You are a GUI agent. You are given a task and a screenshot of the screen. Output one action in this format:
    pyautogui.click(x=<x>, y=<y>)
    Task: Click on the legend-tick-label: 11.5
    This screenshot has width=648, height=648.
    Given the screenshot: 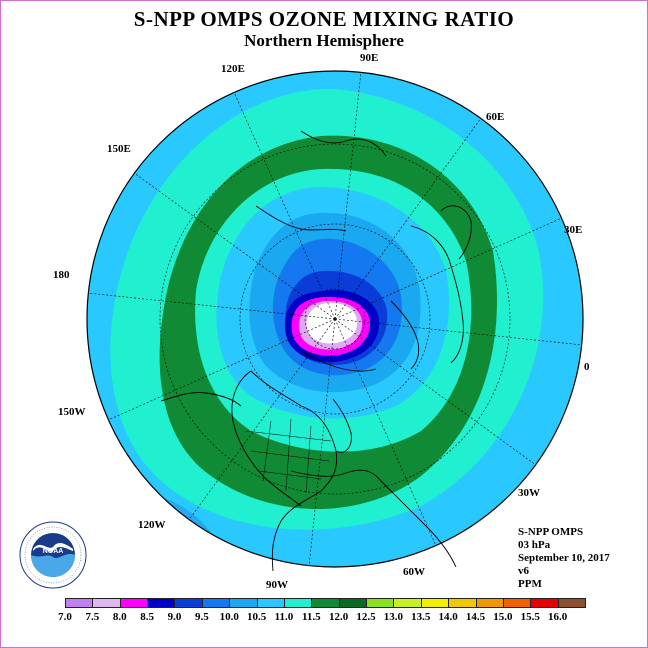 What is the action you would take?
    pyautogui.click(x=311, y=617)
    